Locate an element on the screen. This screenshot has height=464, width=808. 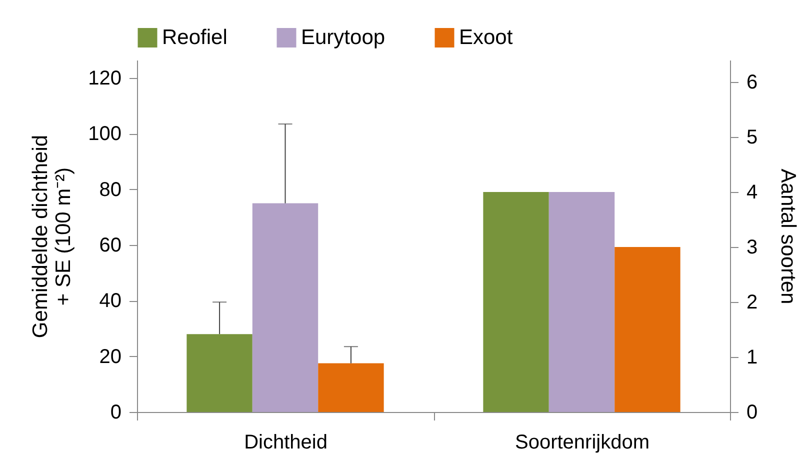
y-tick-label: 20 is located at coordinates (110, 357).